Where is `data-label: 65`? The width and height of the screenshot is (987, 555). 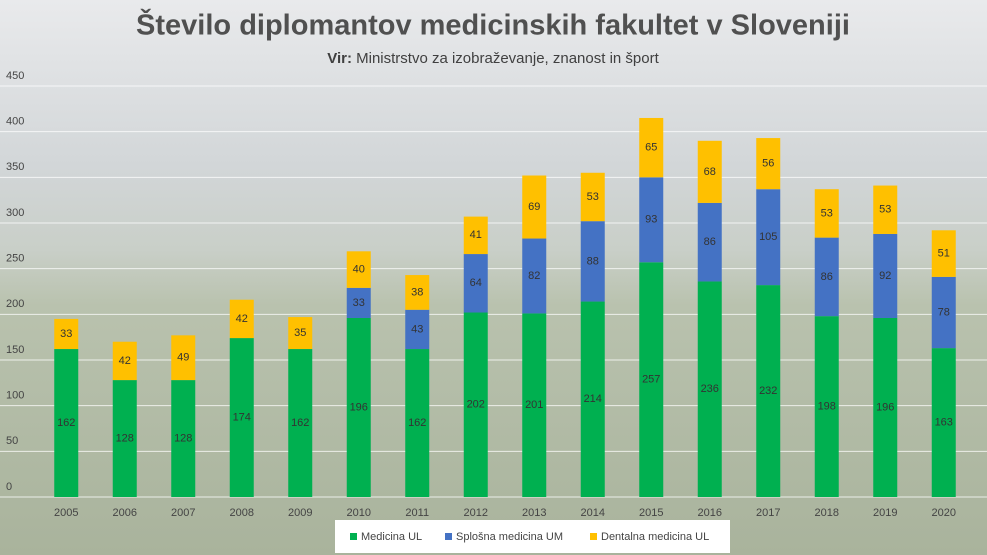
data-label: 65 is located at coordinates (651, 148).